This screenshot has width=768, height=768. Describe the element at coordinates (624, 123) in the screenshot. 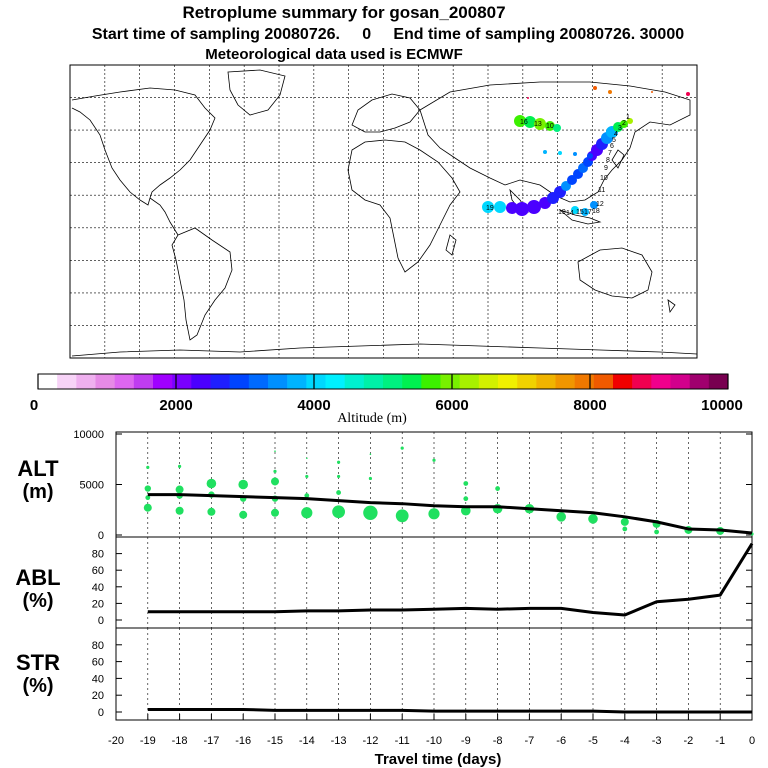

I see `trajectory-day-label: 2` at that location.